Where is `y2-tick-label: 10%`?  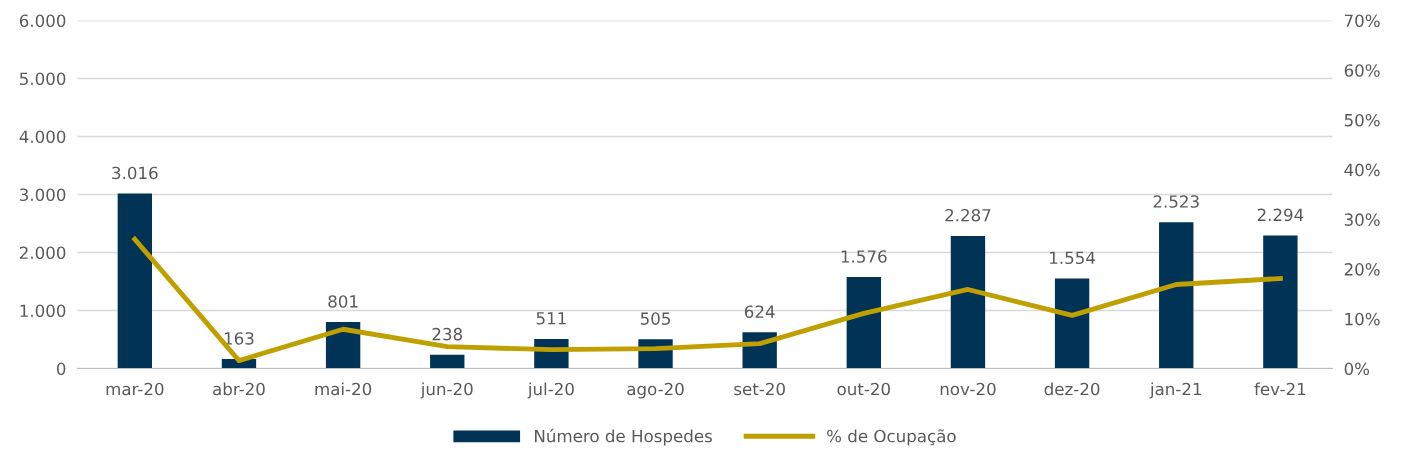
y2-tick-label: 10% is located at coordinates (1362, 319).